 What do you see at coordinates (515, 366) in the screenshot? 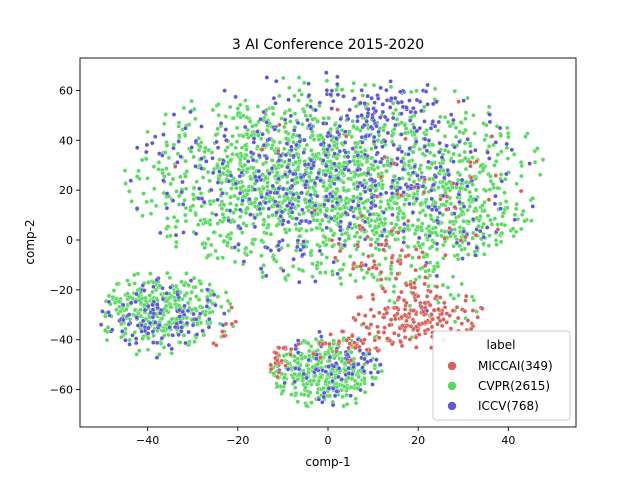
I see `legend-label-miccai: MICCAI(349)` at bounding box center [515, 366].